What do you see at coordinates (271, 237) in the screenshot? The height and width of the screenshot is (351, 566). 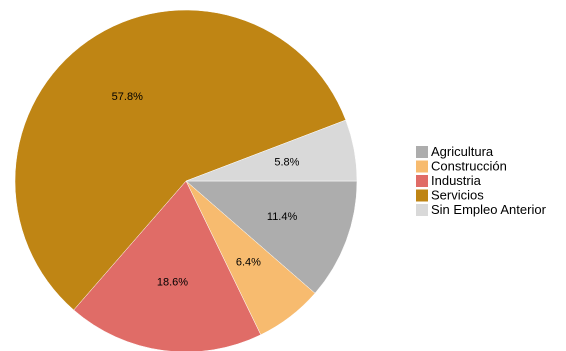 I see `pie-slice-agricultura` at bounding box center [271, 237].